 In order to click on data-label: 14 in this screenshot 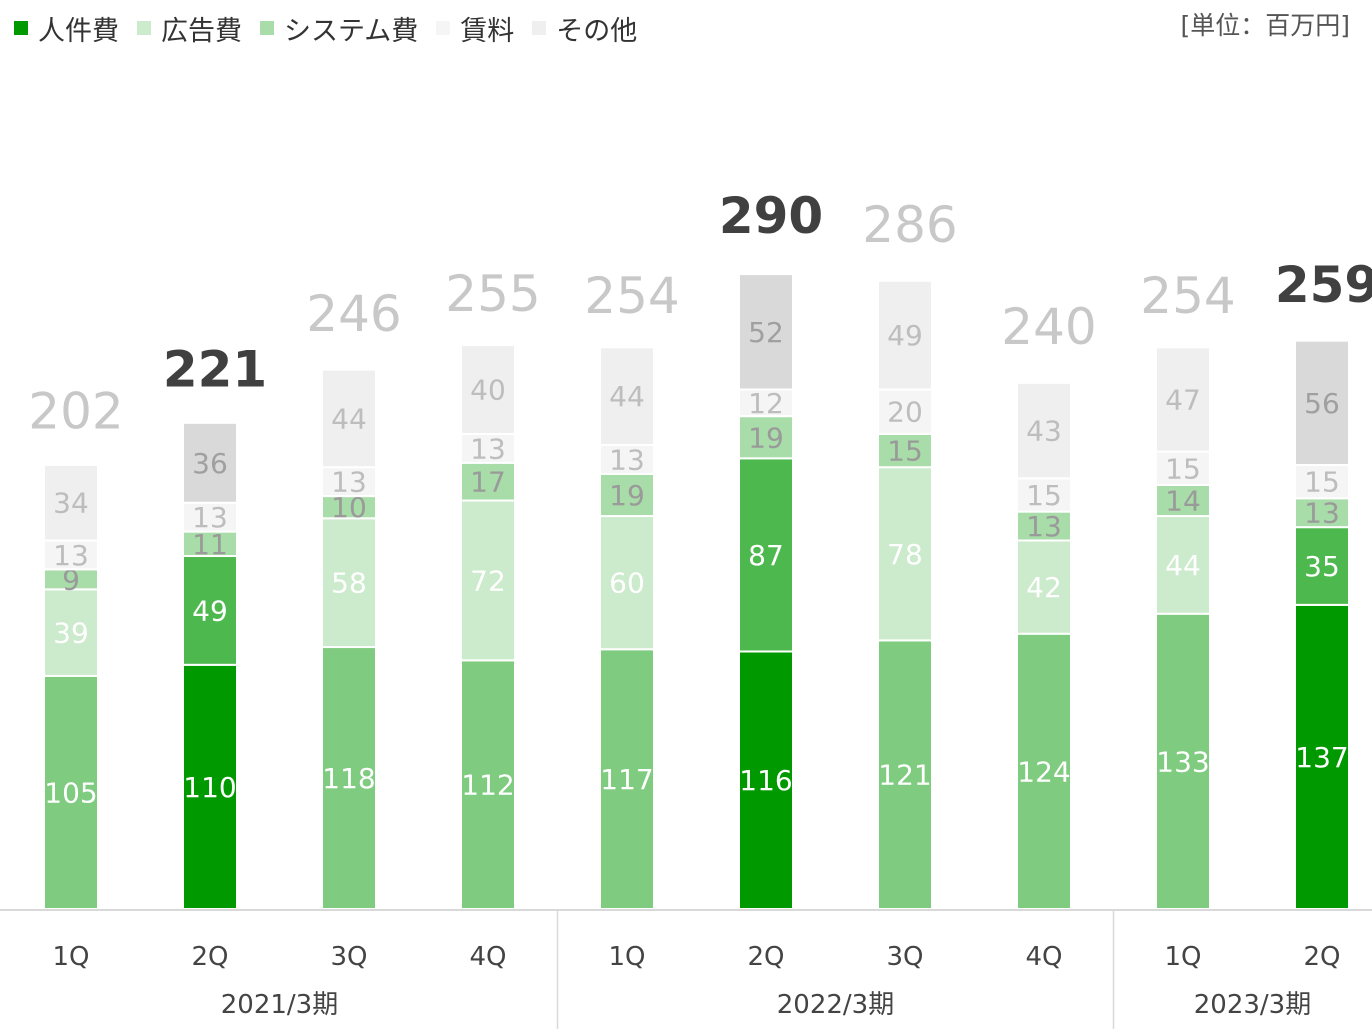, I will do `click(1183, 501)`.